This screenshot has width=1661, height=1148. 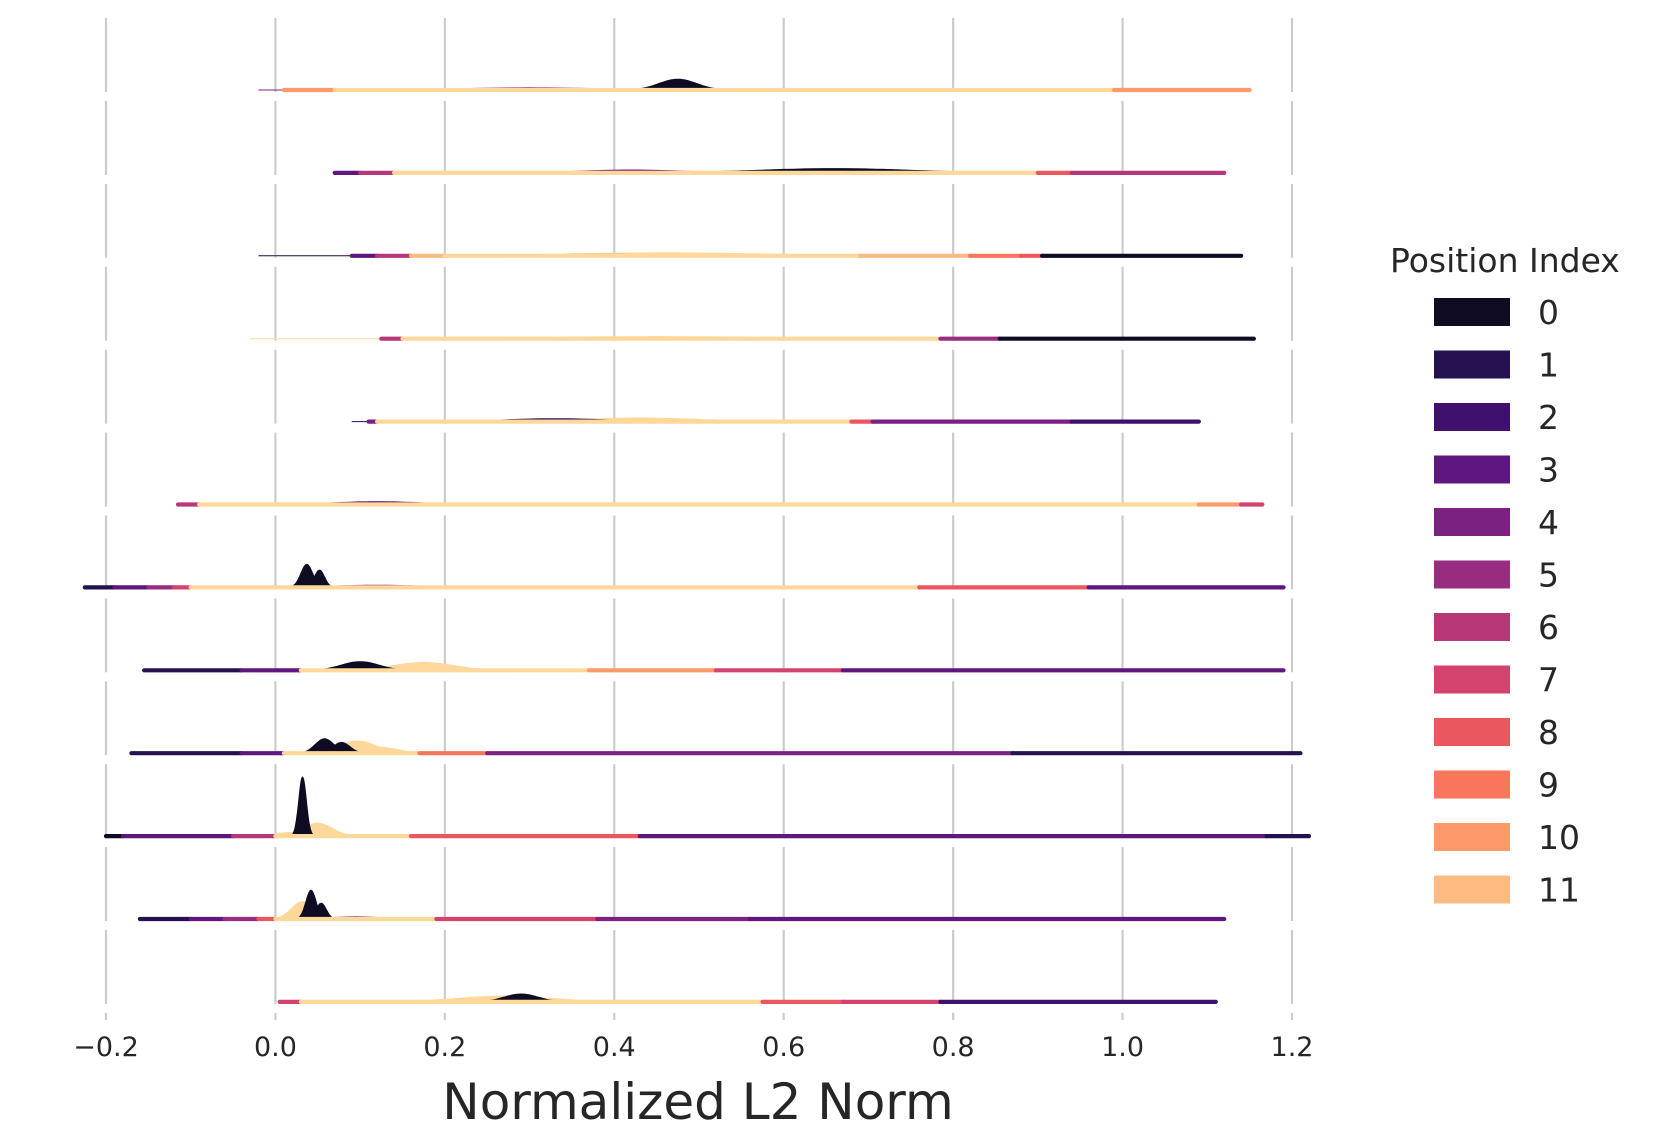 What do you see at coordinates (693, 1047) in the screenshot?
I see `x-axis-ticks: −0.2 0.0 0.2 0.4 0.6 0.8 1.0 1.2` at bounding box center [693, 1047].